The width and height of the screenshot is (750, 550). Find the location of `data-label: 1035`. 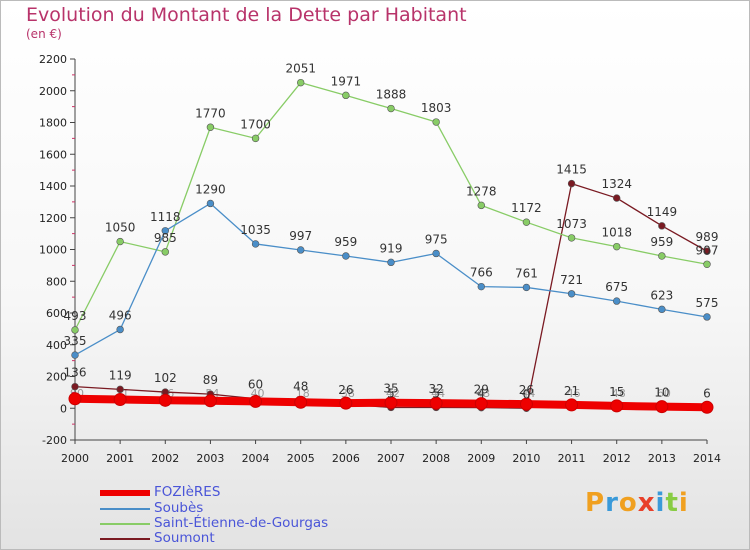

data-label: 1035 is located at coordinates (255, 230).